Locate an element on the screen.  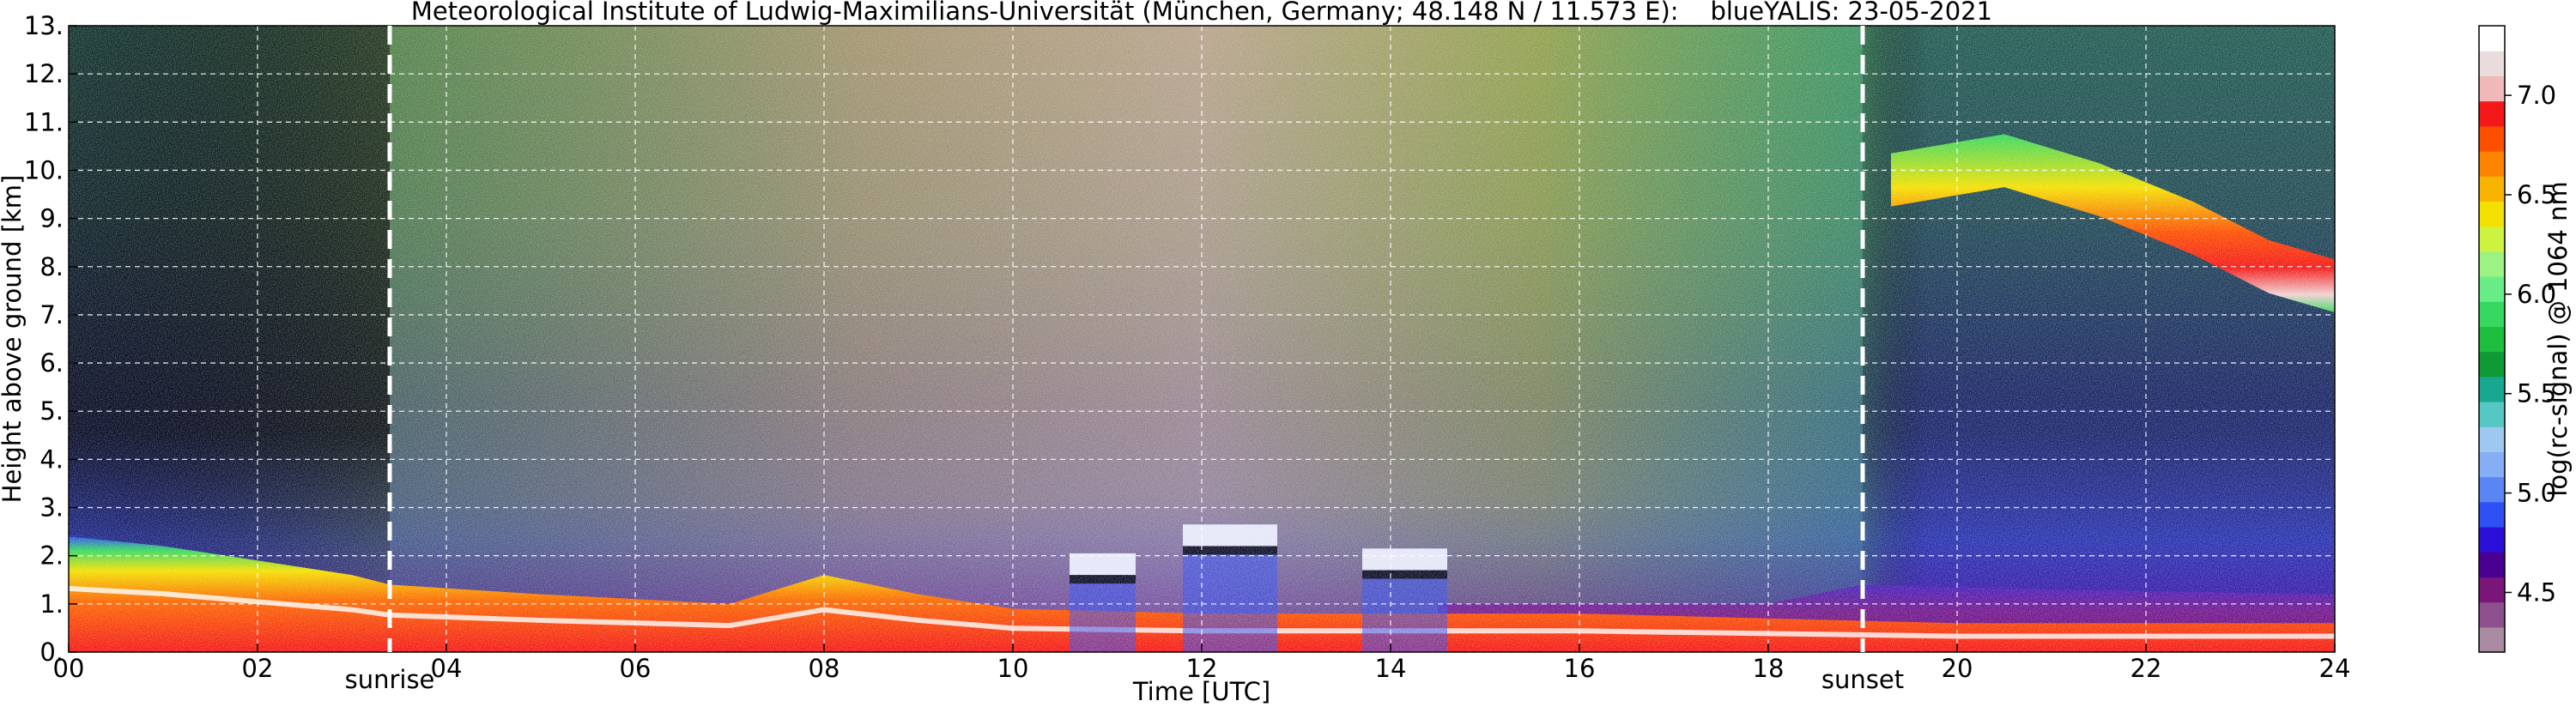
colorbar-tick-label-5.5: 5.5 is located at coordinates (2536, 393).